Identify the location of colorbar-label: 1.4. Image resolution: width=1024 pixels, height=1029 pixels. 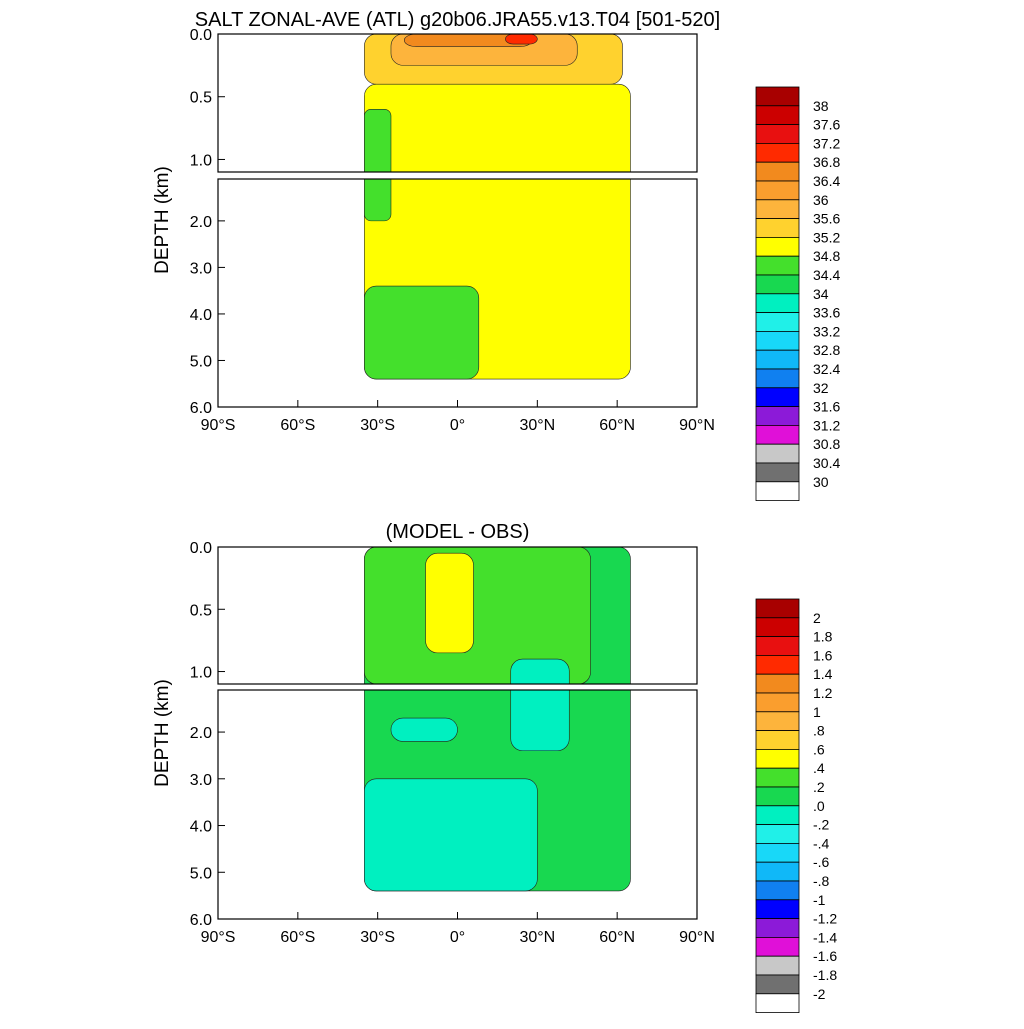
(823, 674).